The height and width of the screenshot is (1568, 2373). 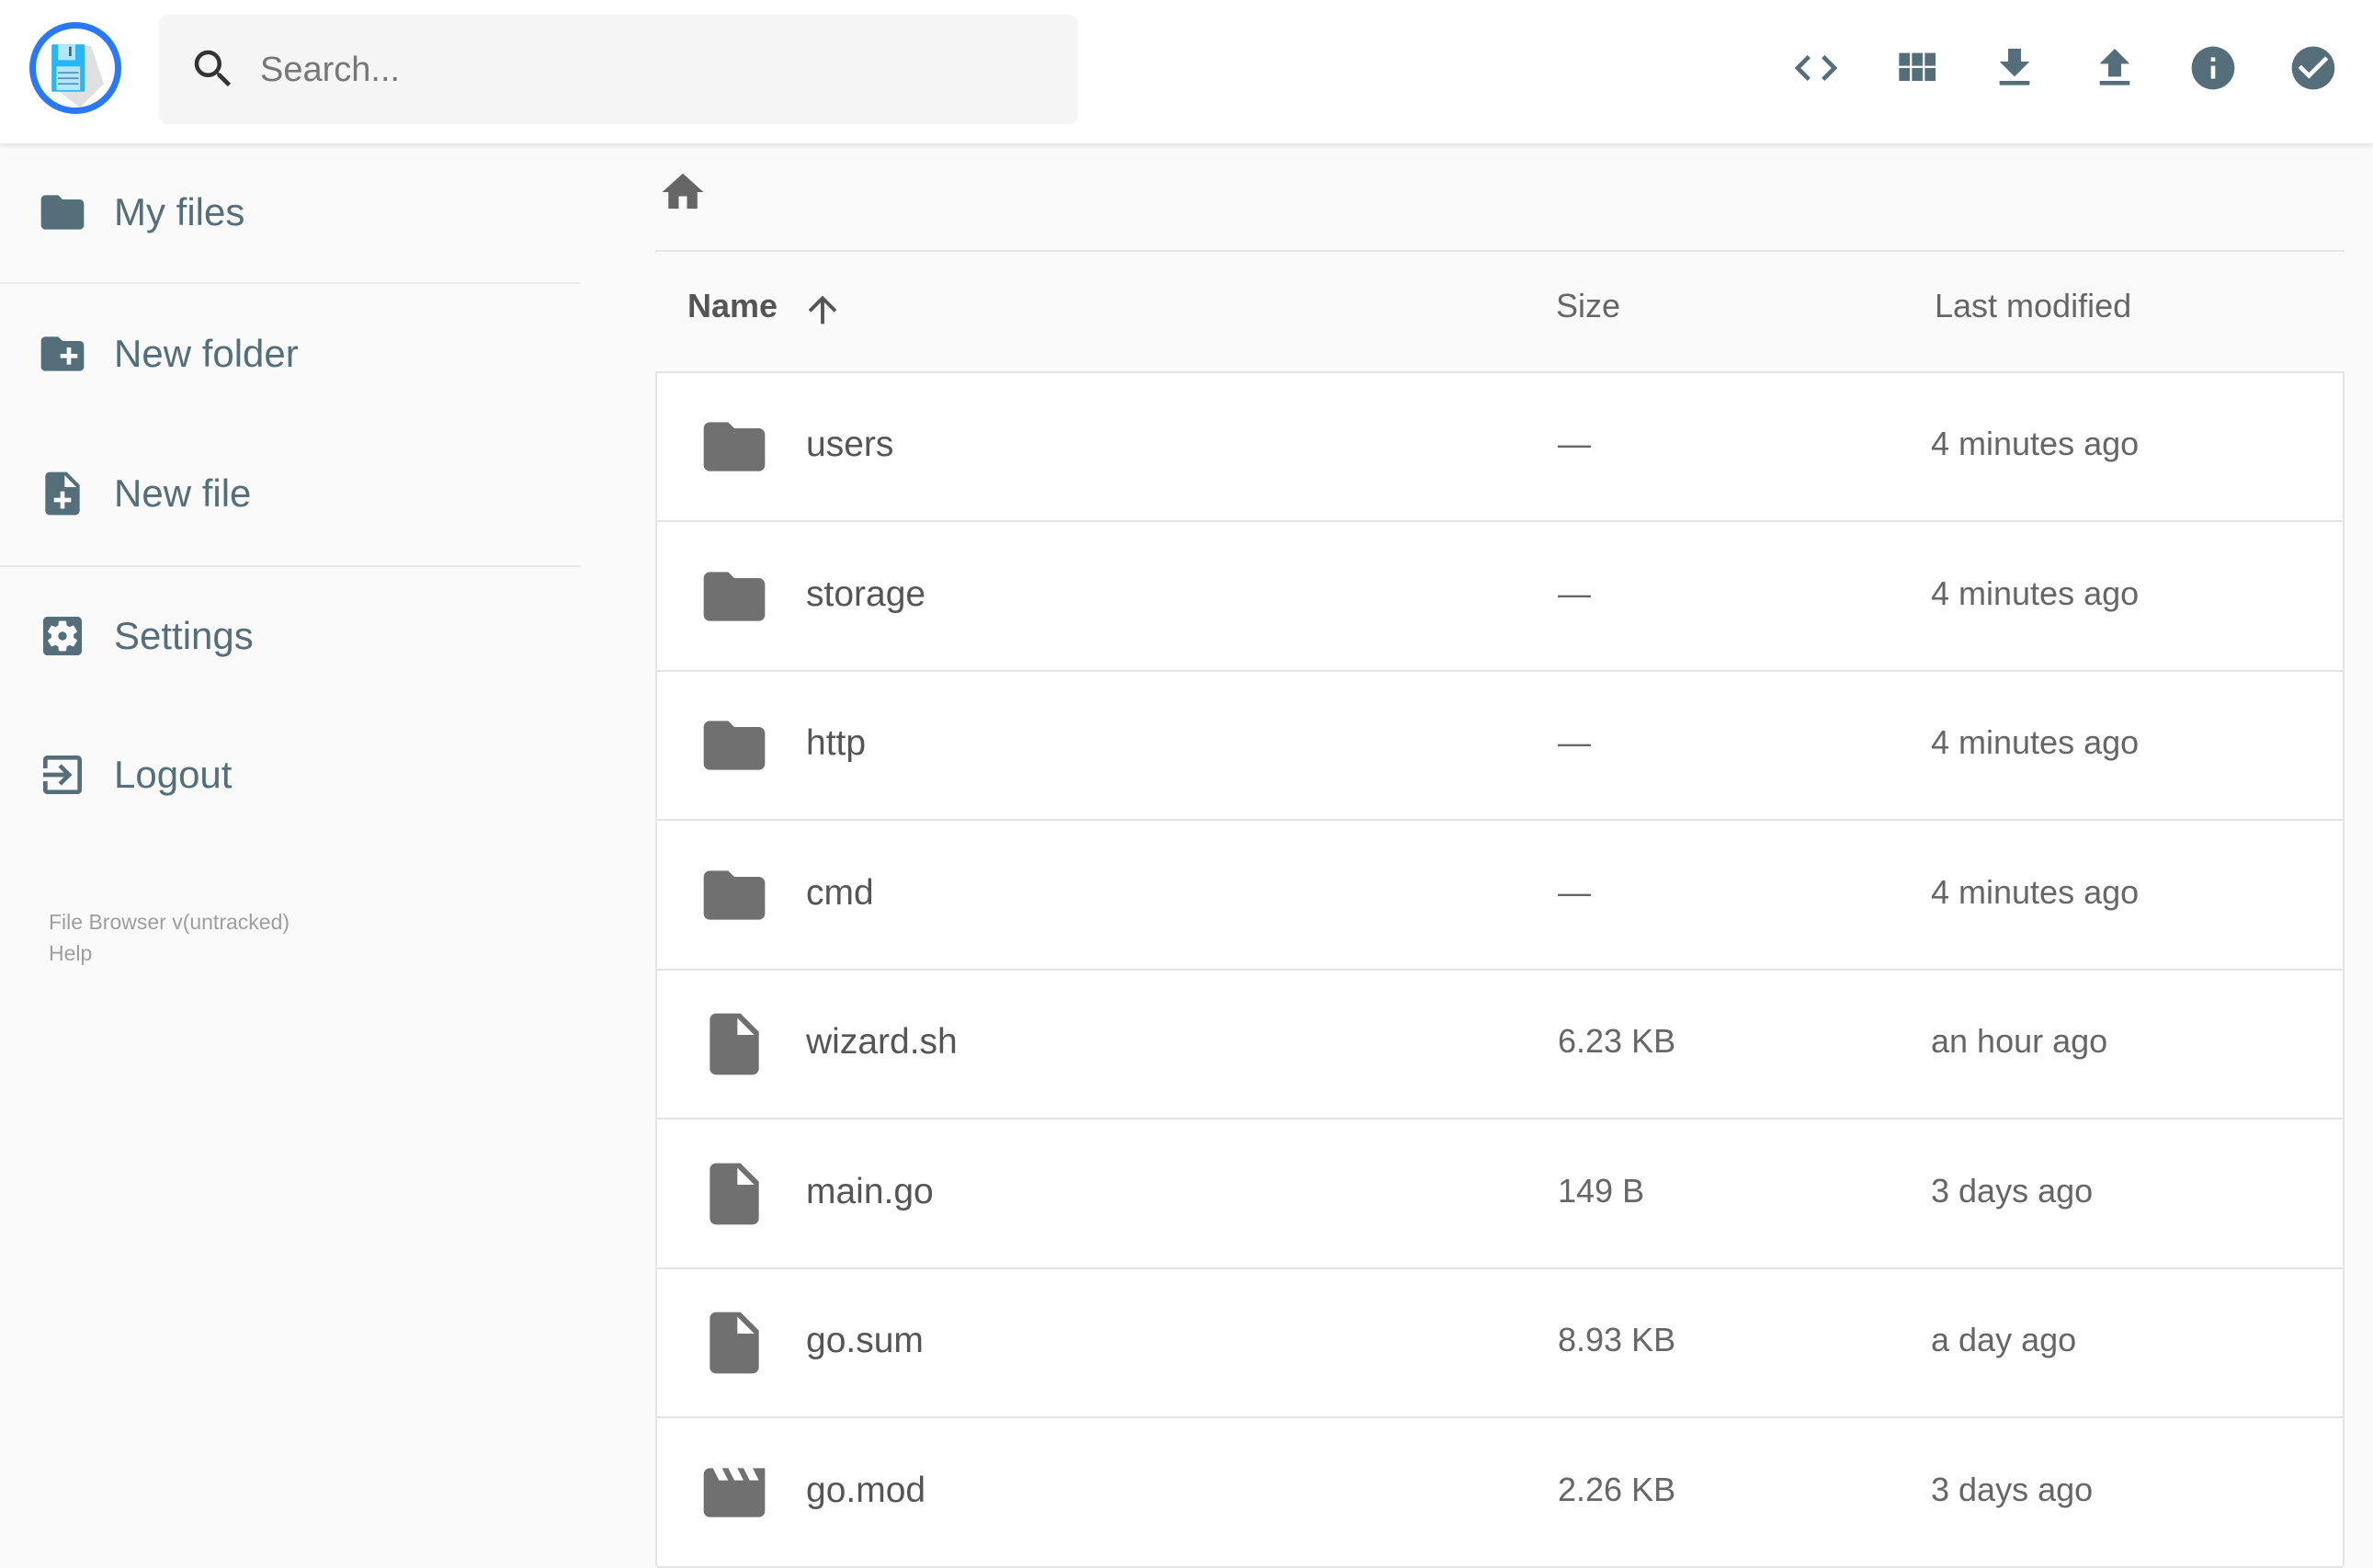 I want to click on movie-icon, so click(x=735, y=1492).